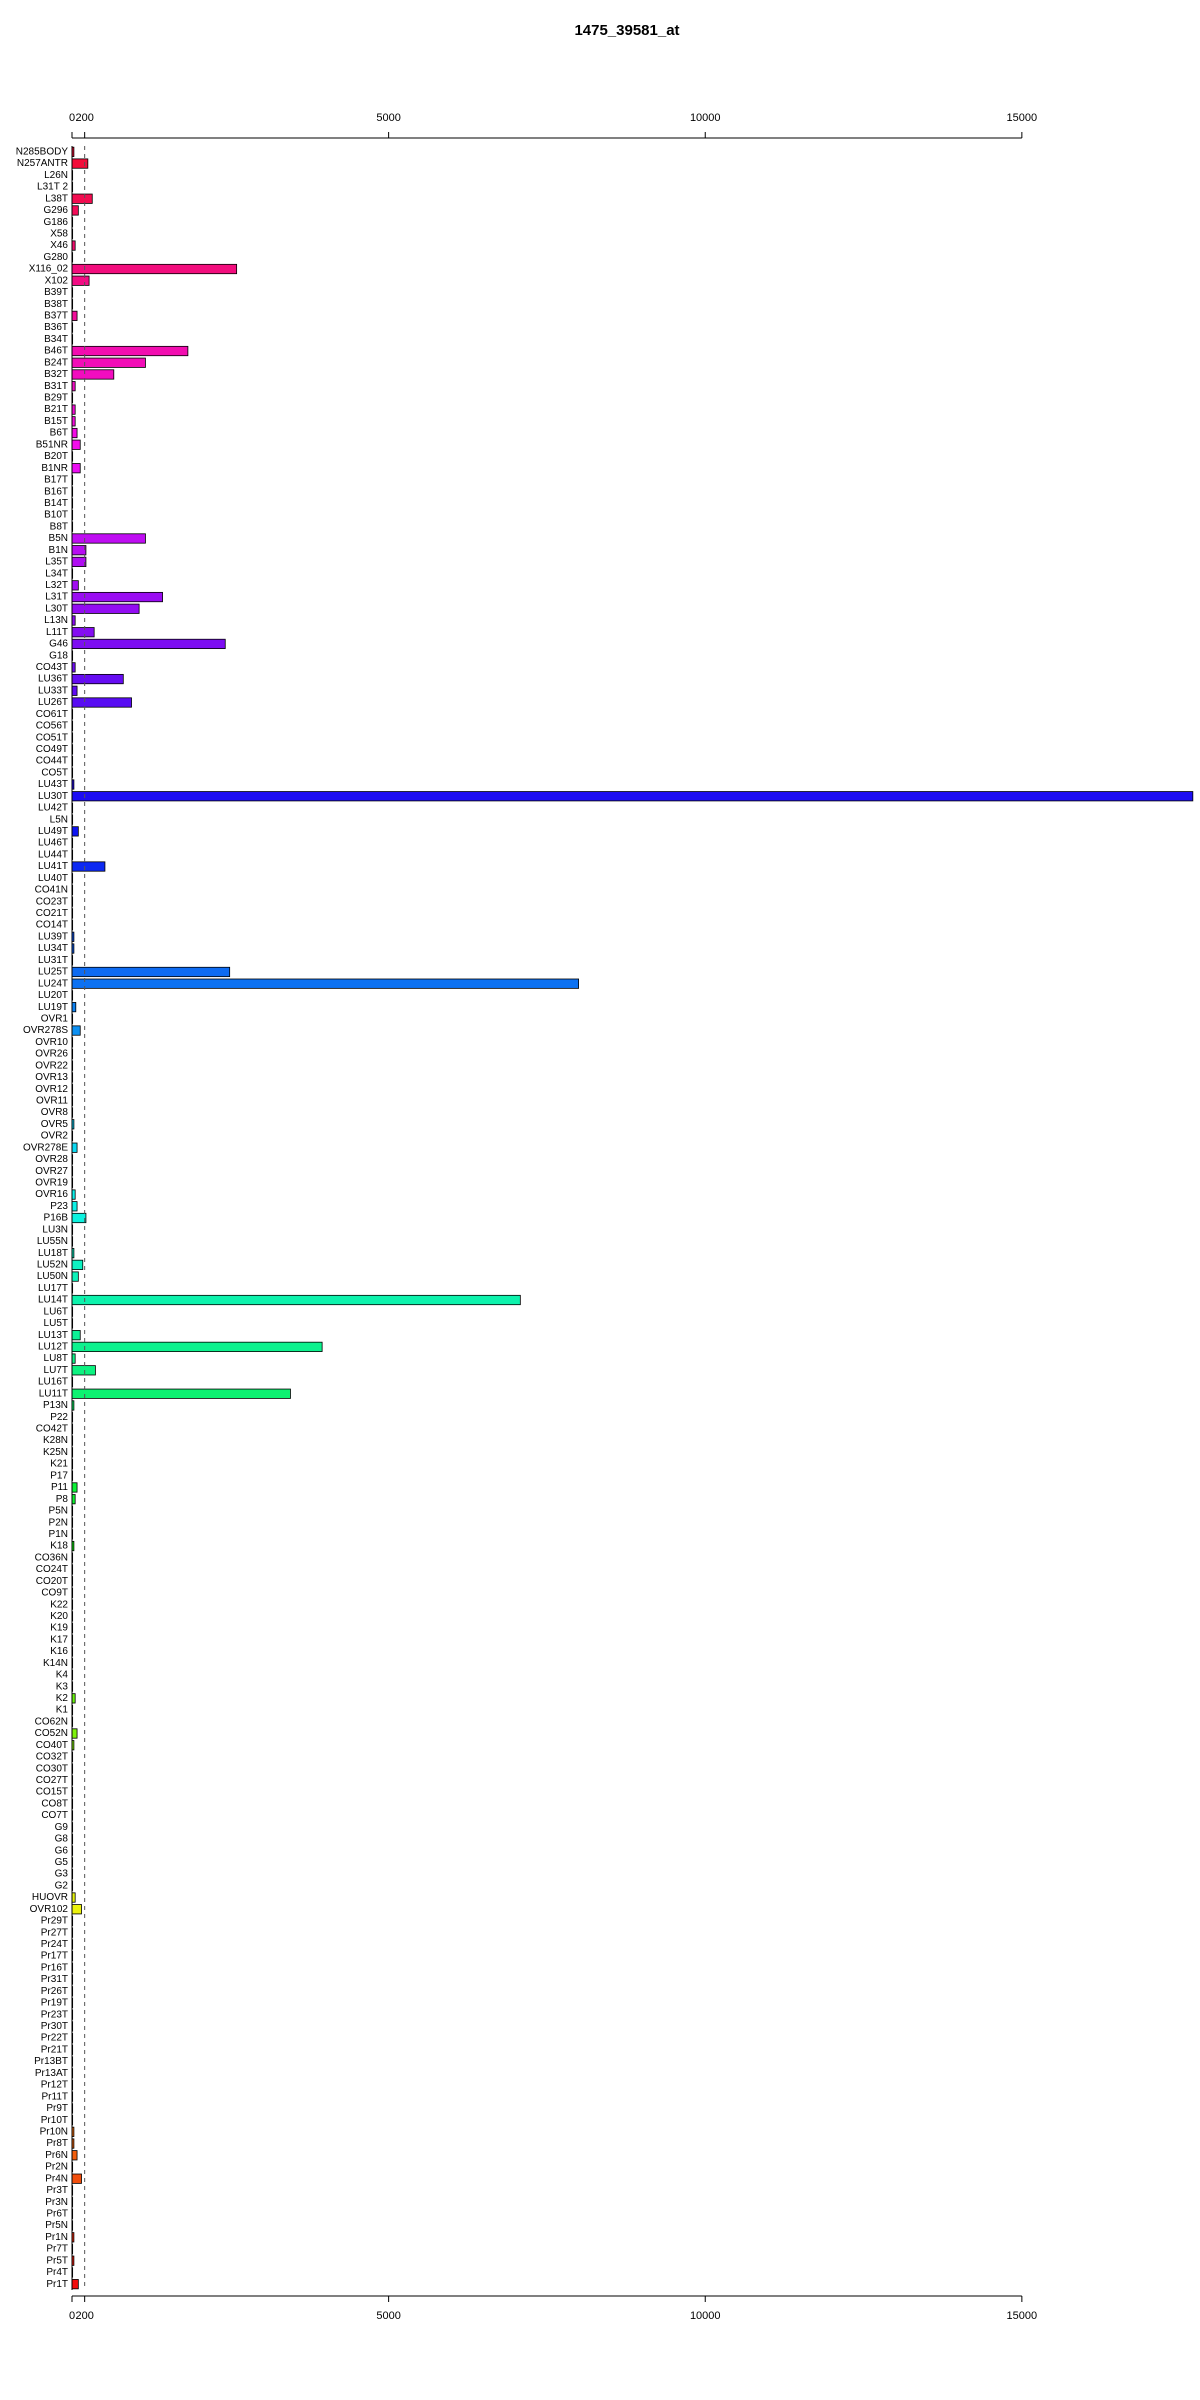 This screenshot has width=1200, height=2400. I want to click on y-tick-label: CO24T, so click(52, 1569).